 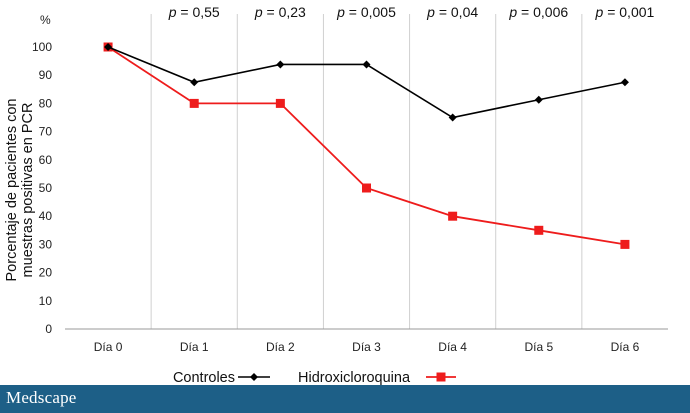 What do you see at coordinates (48, 329) in the screenshot?
I see `y-tick-label: 0` at bounding box center [48, 329].